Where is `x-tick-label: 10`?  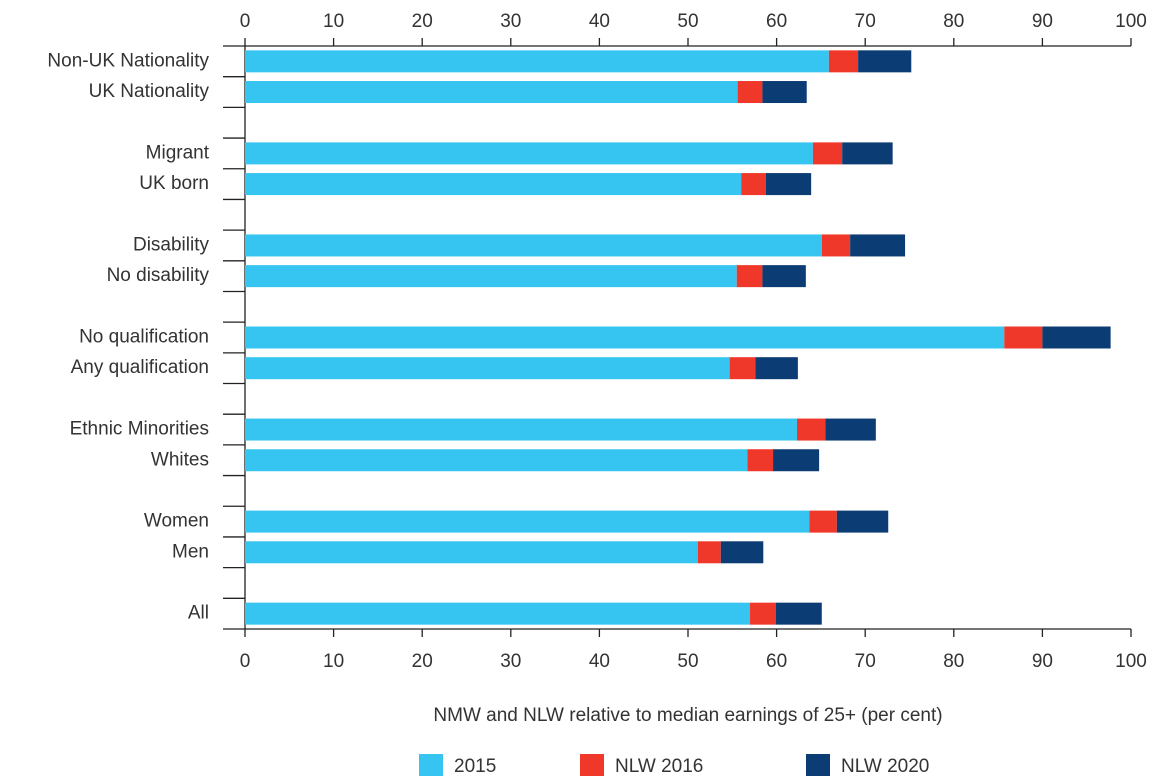 x-tick-label: 10 is located at coordinates (333, 661).